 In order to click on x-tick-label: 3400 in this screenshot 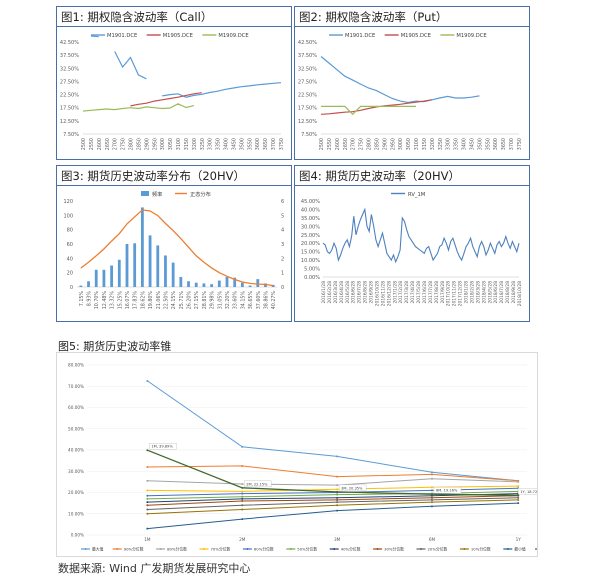, I will do `click(227, 144)`.